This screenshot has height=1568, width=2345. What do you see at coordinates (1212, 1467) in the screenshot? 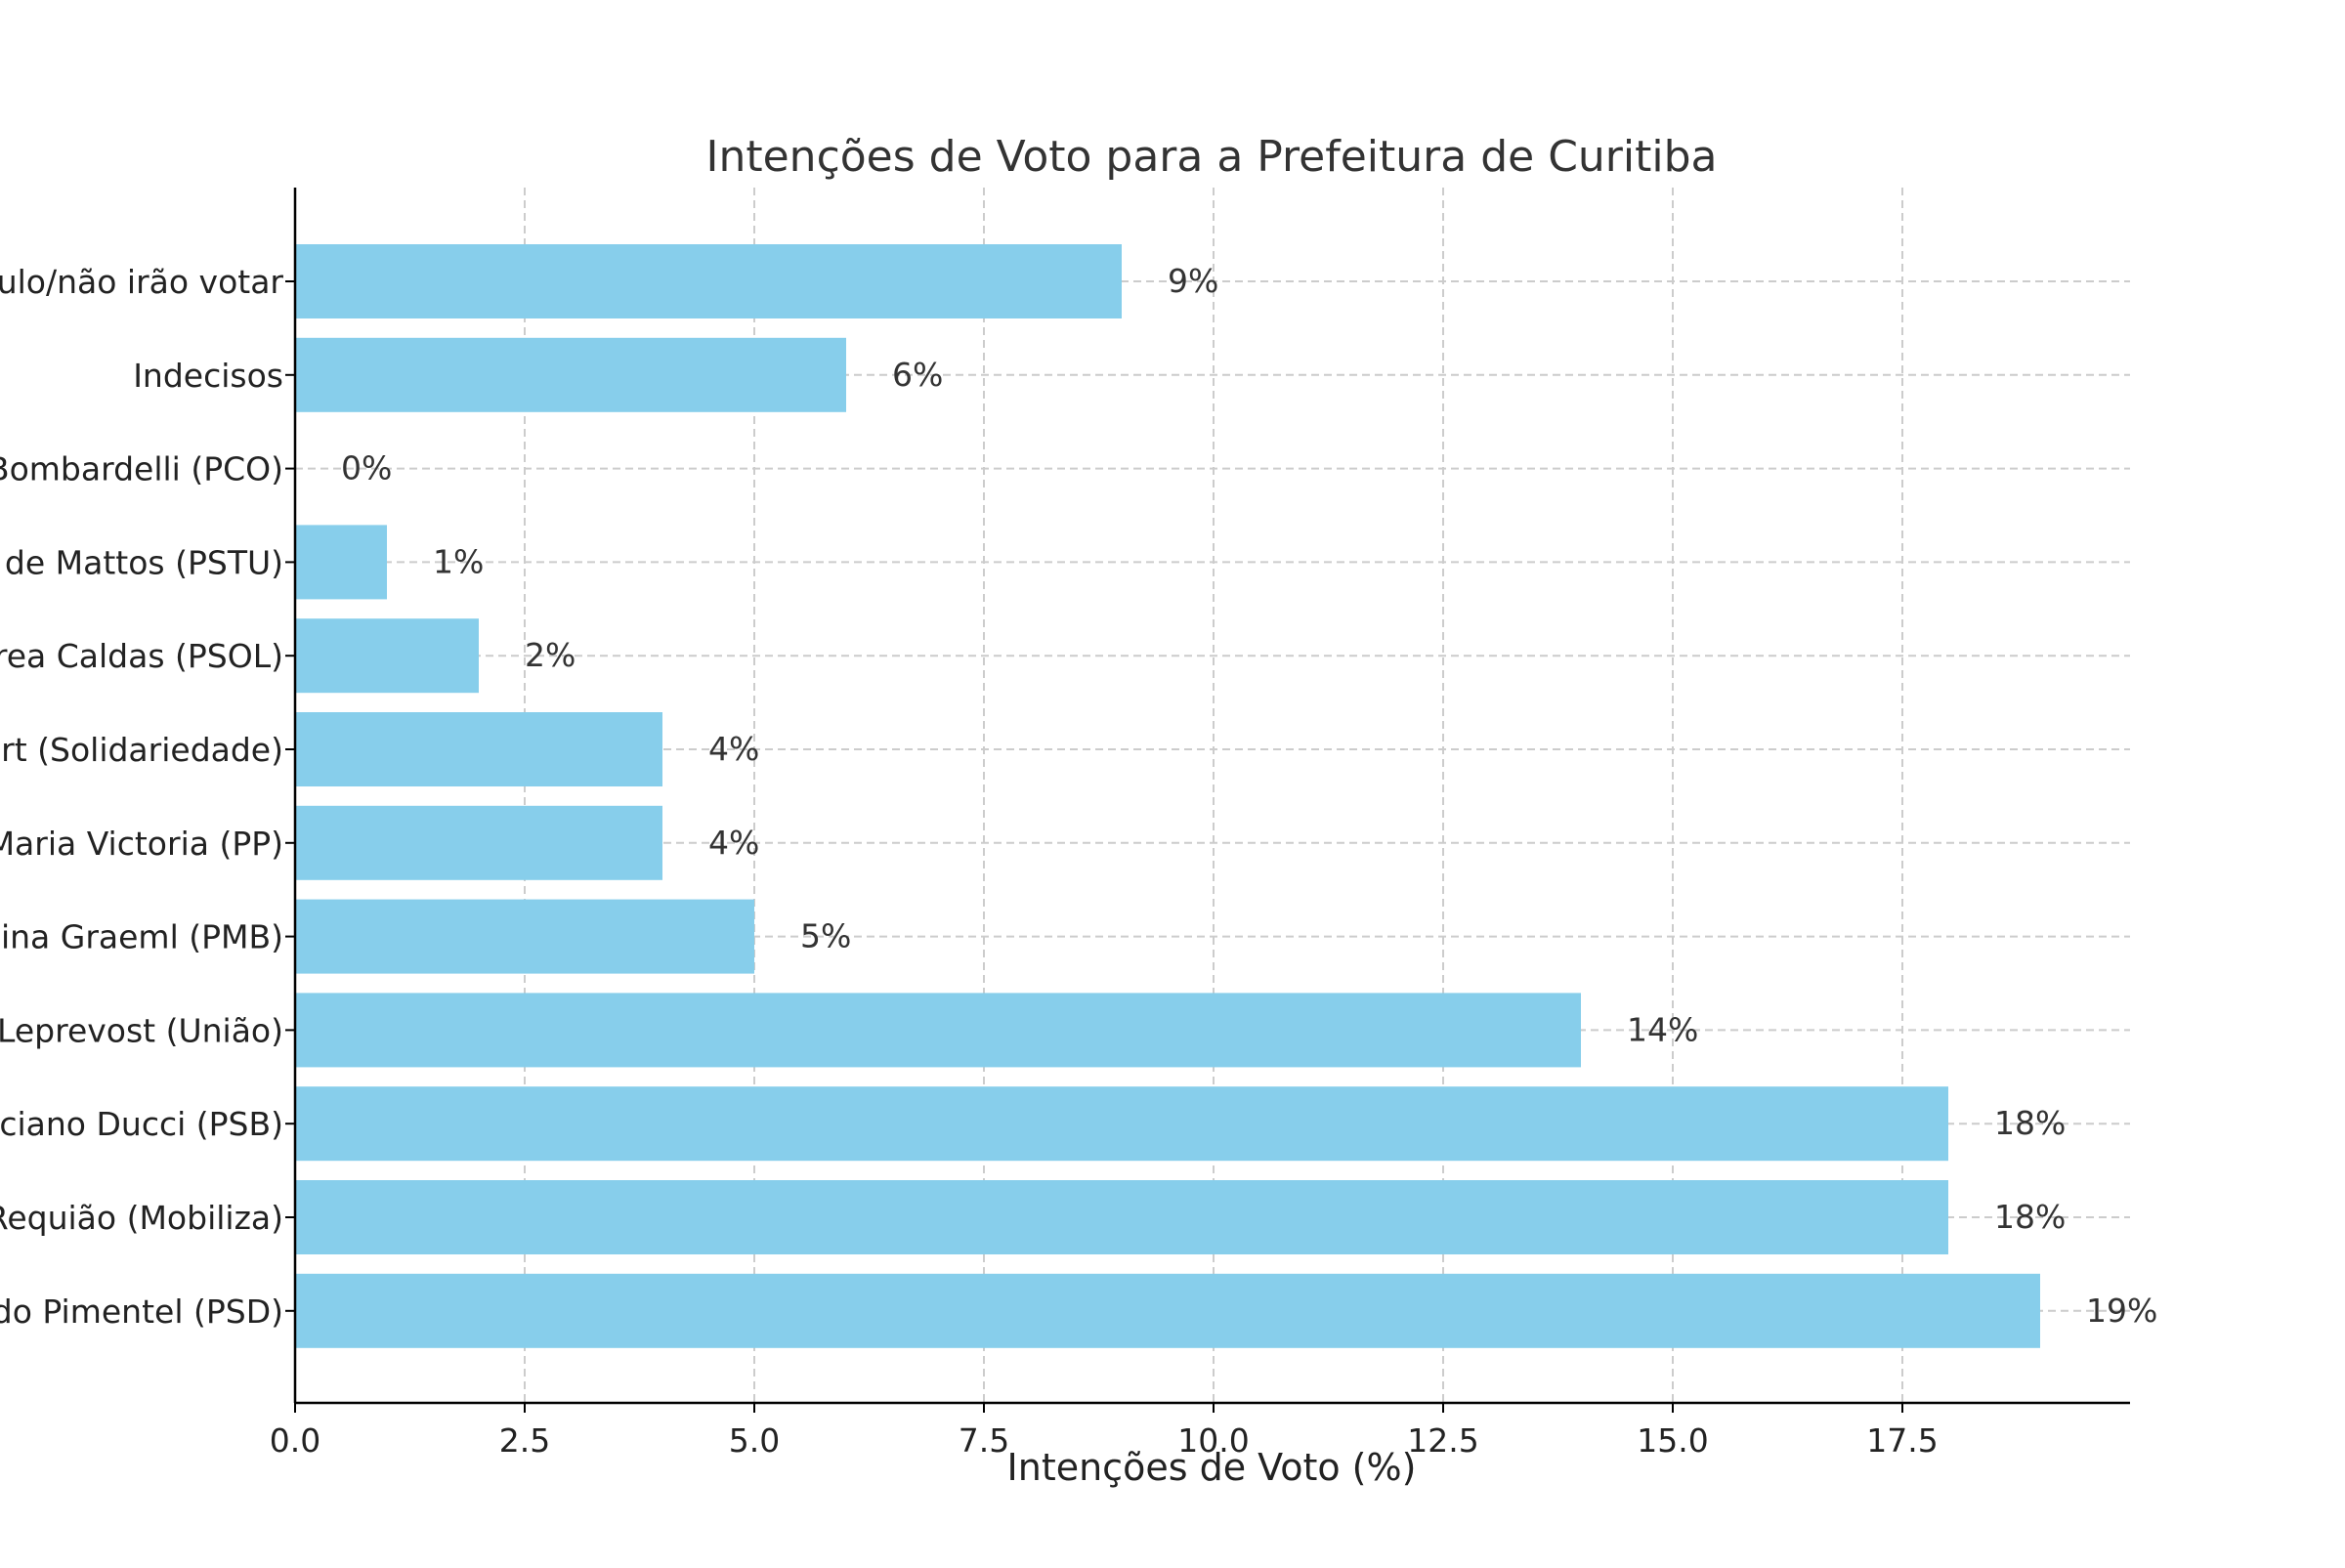
I see `x-axis-title: Intenções de Voto (%)` at bounding box center [1212, 1467].